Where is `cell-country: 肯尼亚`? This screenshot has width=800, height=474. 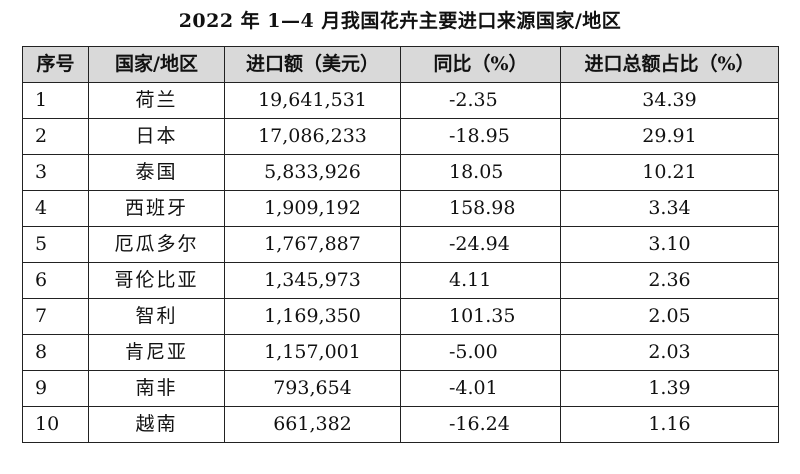 cell-country: 肯尼亚 is located at coordinates (156, 352).